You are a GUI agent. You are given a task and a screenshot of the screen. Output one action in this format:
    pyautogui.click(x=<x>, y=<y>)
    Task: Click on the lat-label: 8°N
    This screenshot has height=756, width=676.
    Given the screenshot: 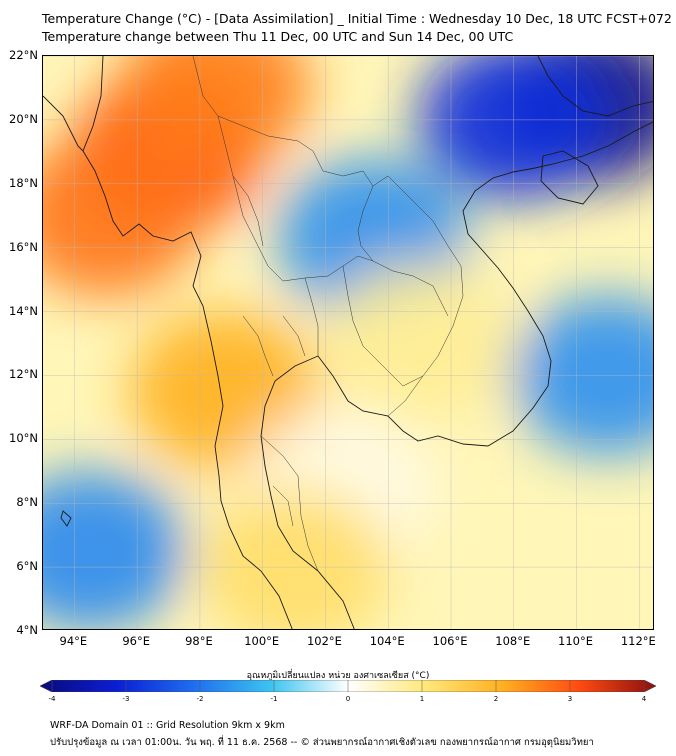 What is the action you would take?
    pyautogui.click(x=27, y=502)
    